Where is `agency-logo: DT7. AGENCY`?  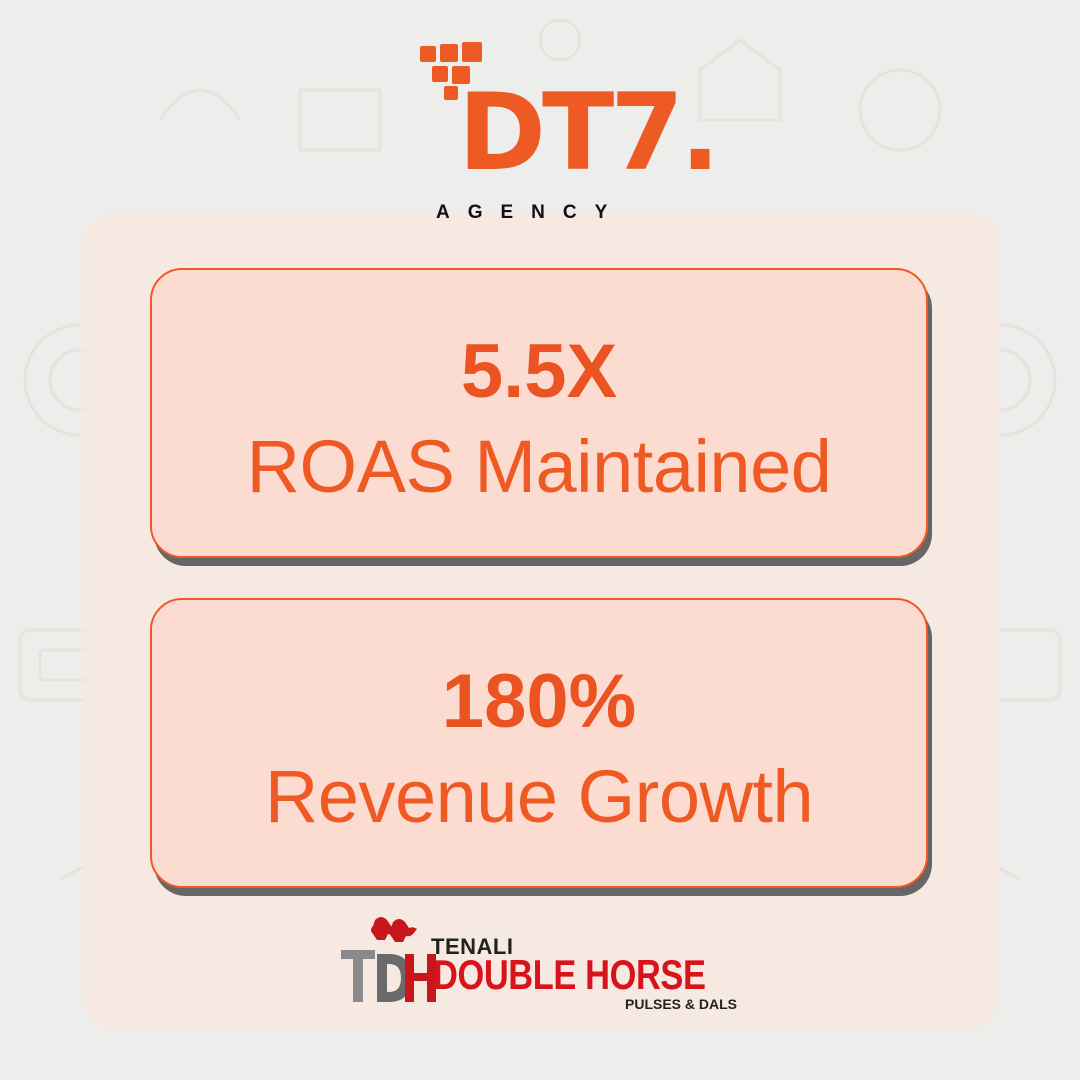 agency-logo: DT7. AGENCY is located at coordinates (569, 131).